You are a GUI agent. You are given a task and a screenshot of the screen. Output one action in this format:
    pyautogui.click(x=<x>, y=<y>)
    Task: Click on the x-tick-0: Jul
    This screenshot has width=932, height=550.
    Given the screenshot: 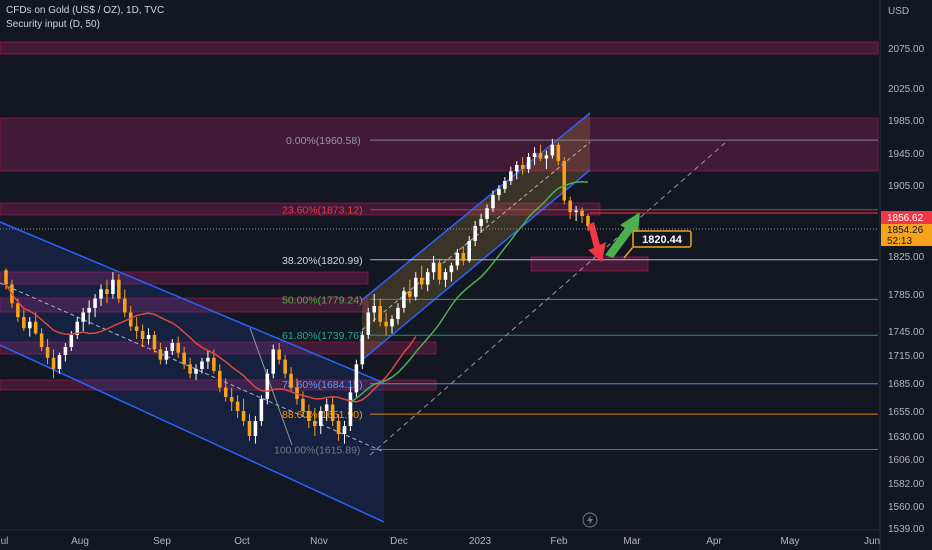 What is the action you would take?
    pyautogui.click(x=4, y=541)
    